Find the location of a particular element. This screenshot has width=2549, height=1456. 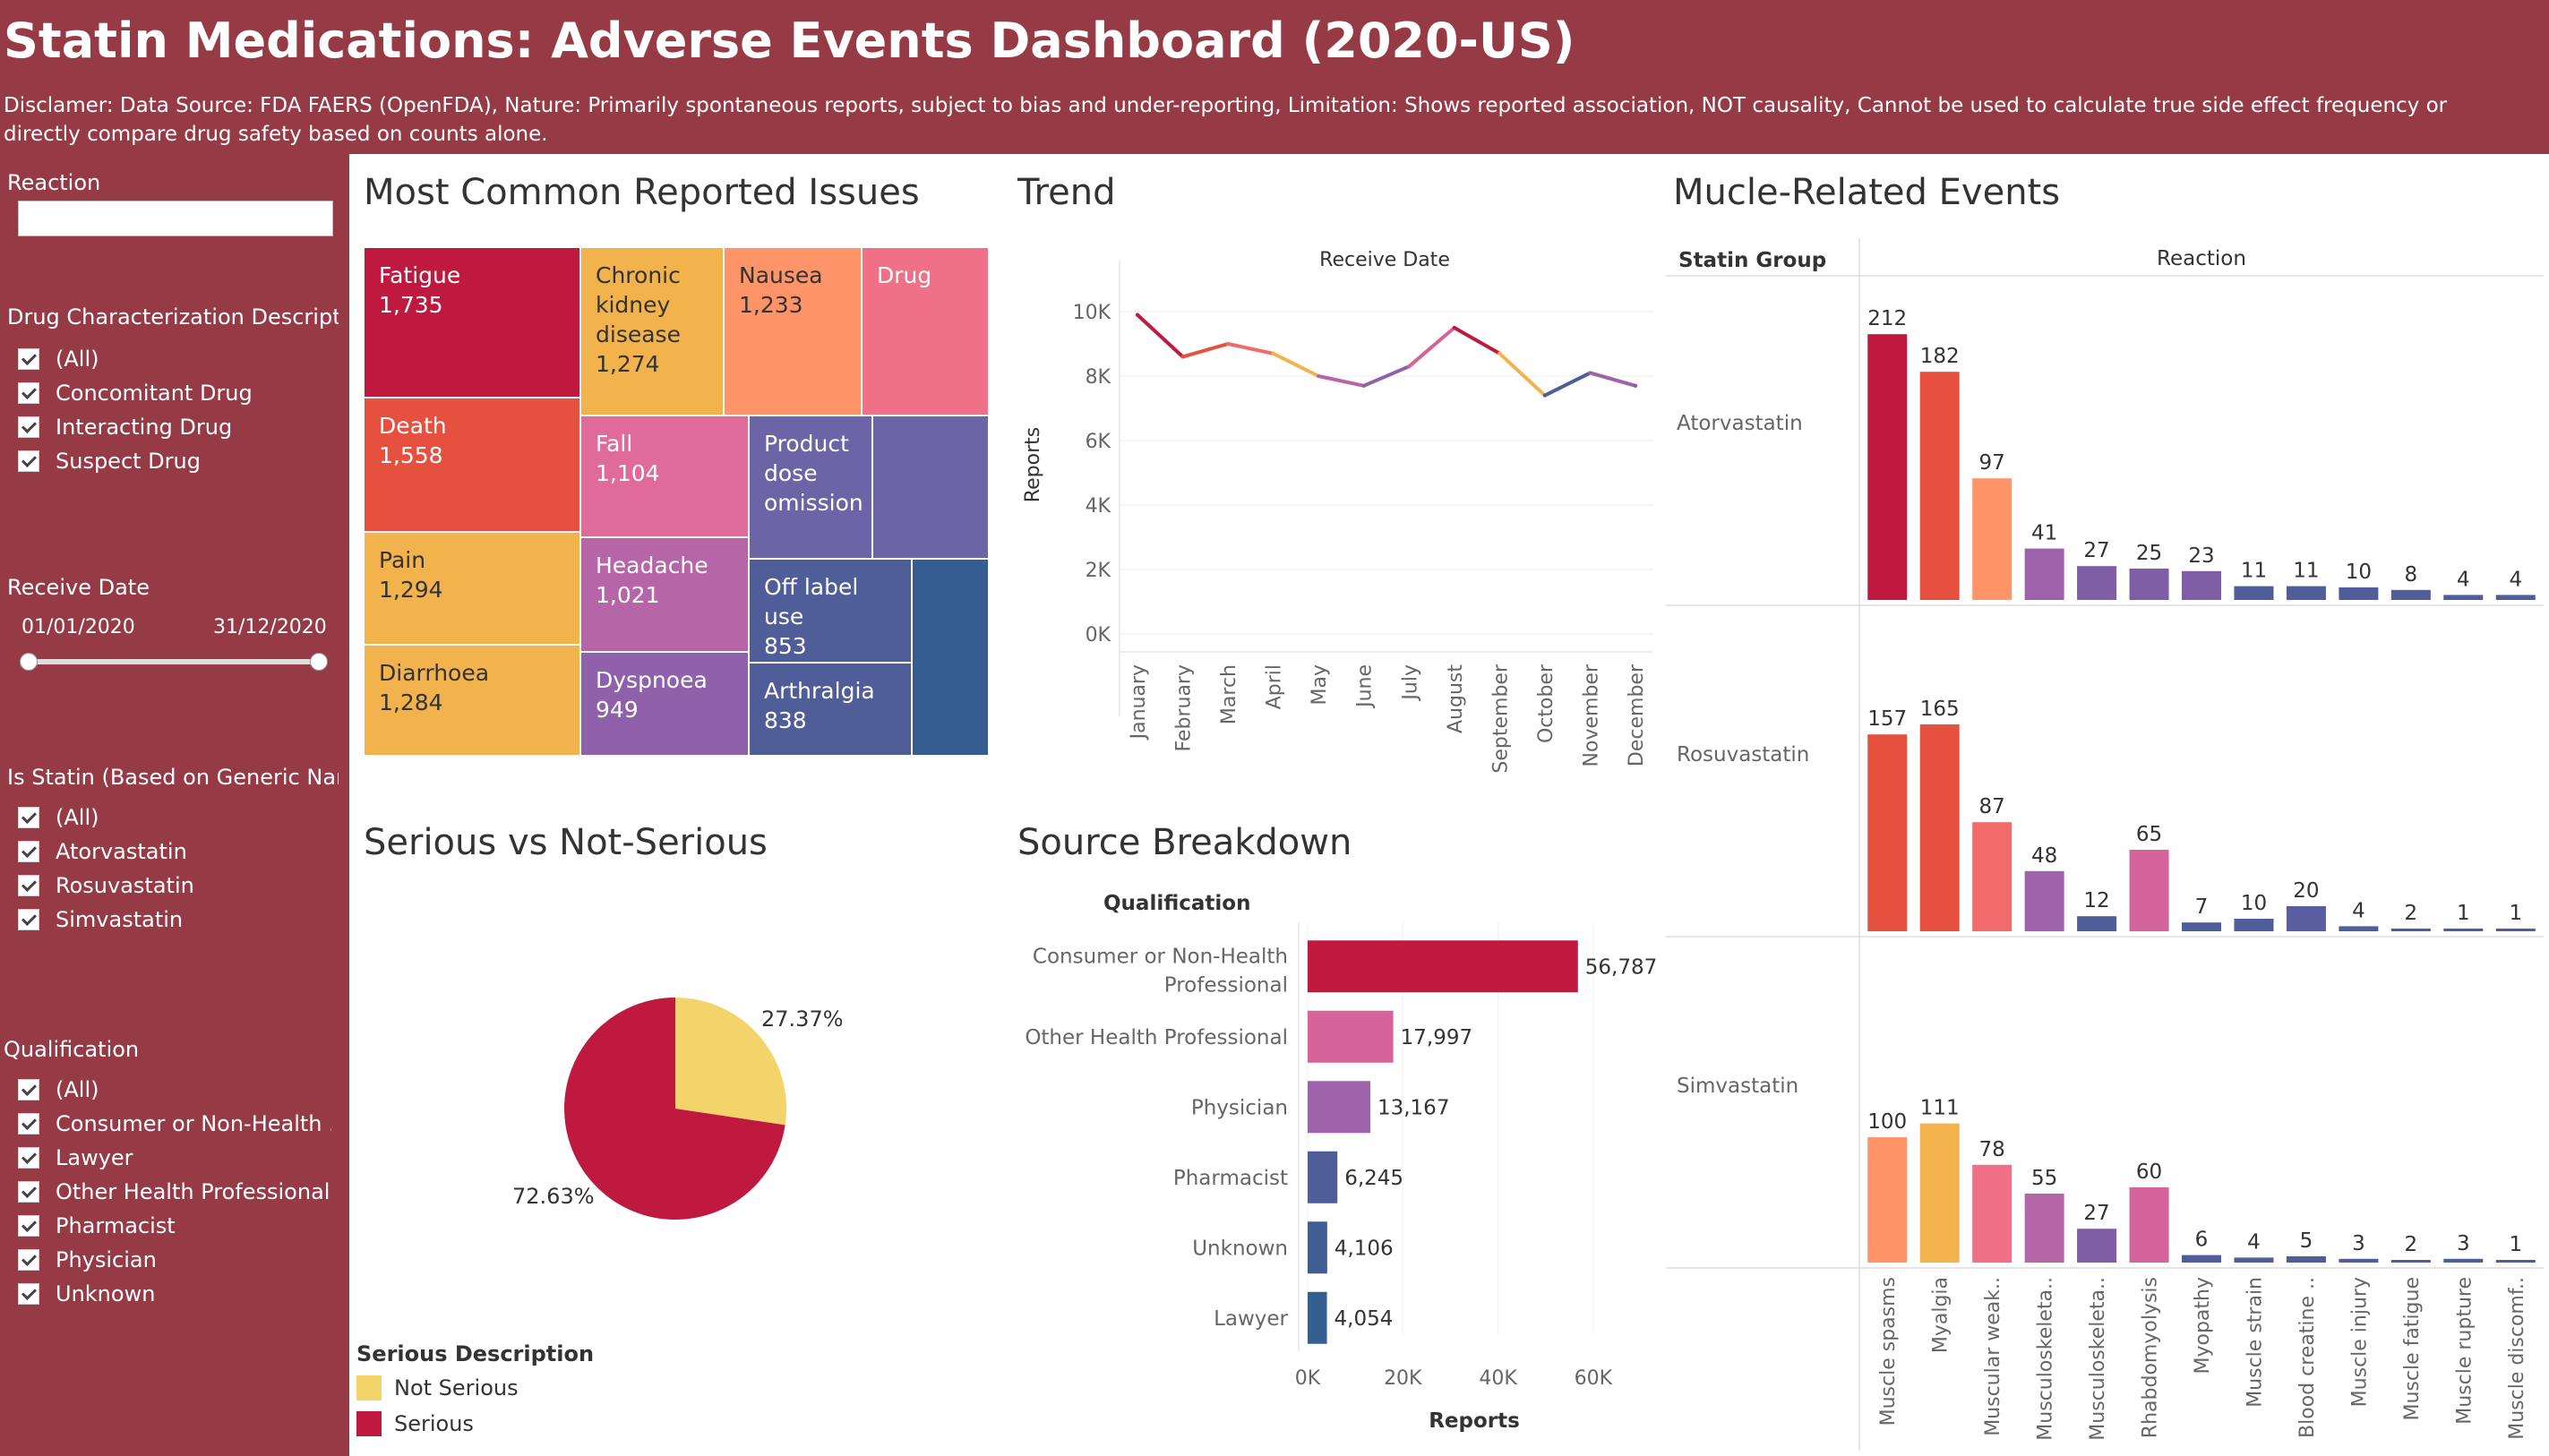

muscle-bar-rosuvastatin-muscle-spasms is located at coordinates (1887, 832).